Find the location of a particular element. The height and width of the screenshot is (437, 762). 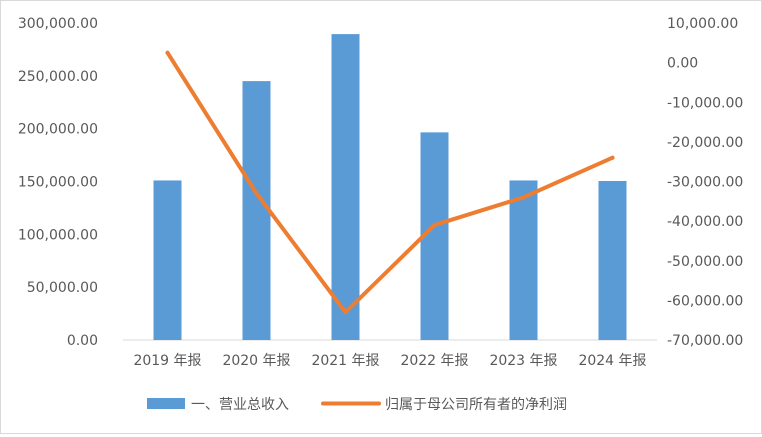

x-tick-label: 2020 年报 is located at coordinates (256, 361).